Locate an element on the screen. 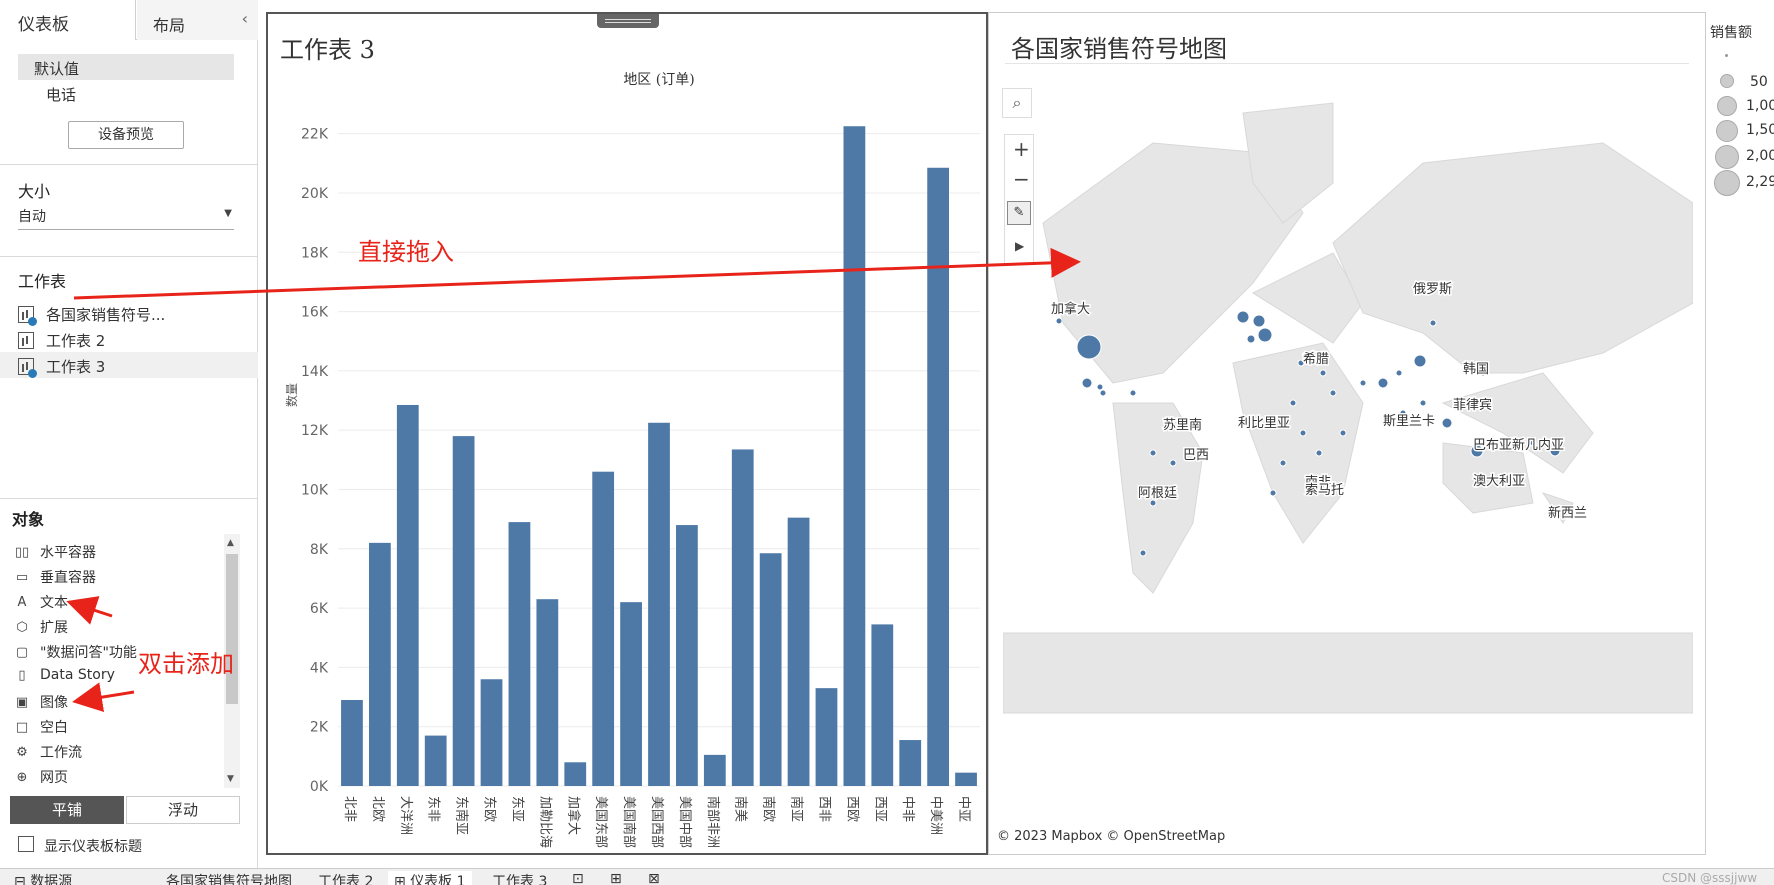 Image resolution: width=1774 pixels, height=885 pixels. drag-handle is located at coordinates (628, 21).